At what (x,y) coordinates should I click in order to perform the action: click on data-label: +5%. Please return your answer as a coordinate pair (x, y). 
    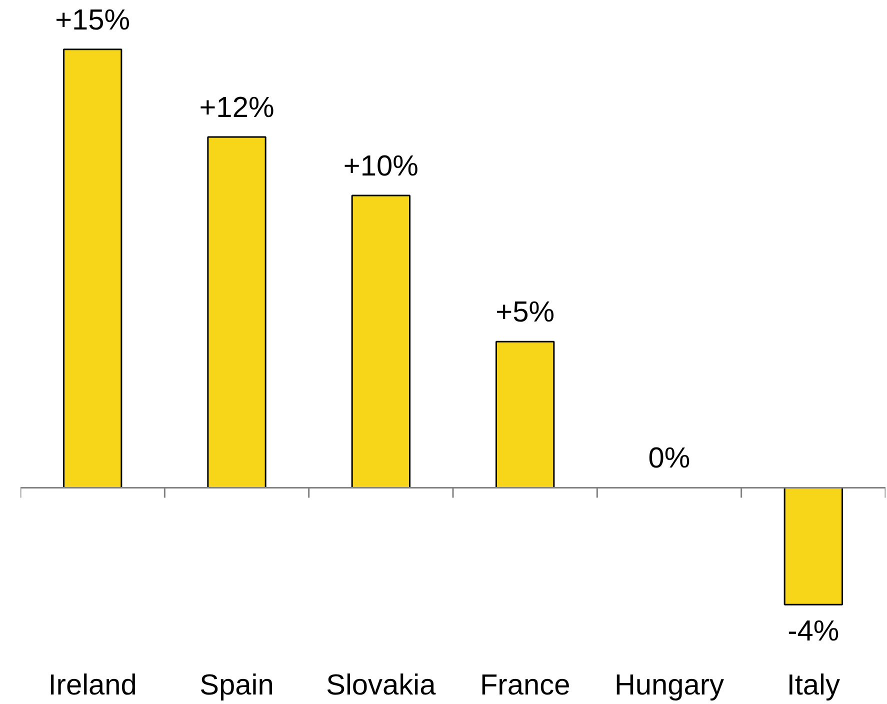
    Looking at the image, I should click on (525, 312).